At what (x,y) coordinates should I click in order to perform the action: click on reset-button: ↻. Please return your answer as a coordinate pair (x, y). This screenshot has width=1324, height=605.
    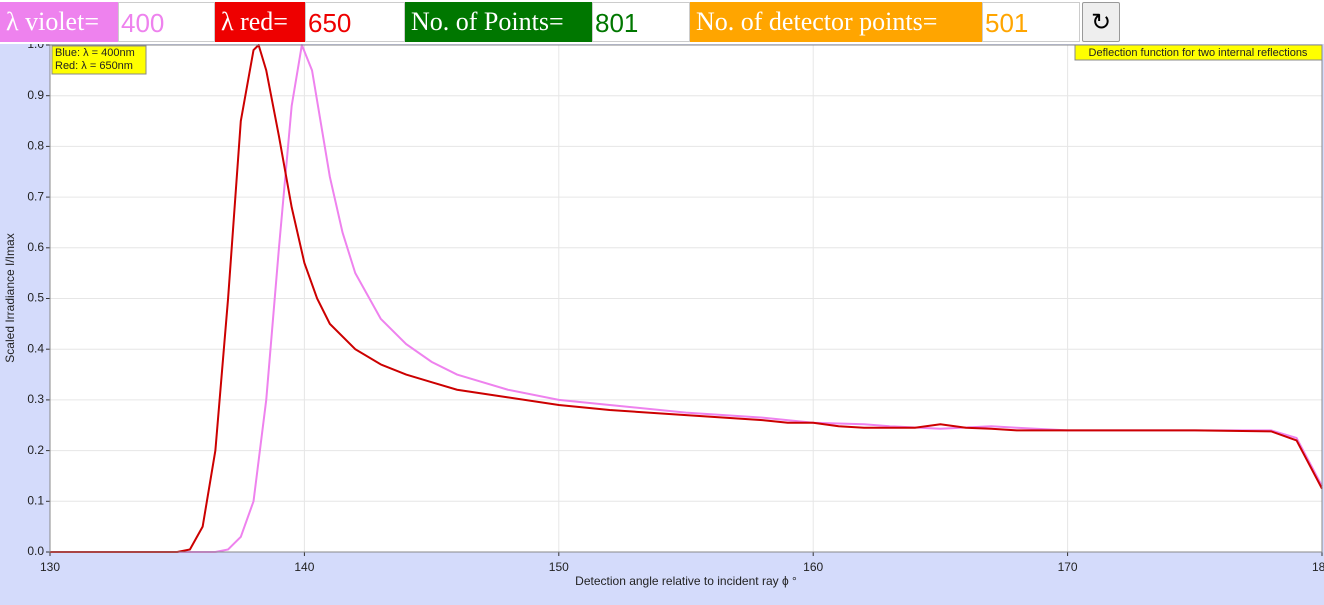
    Looking at the image, I should click on (1101, 22).